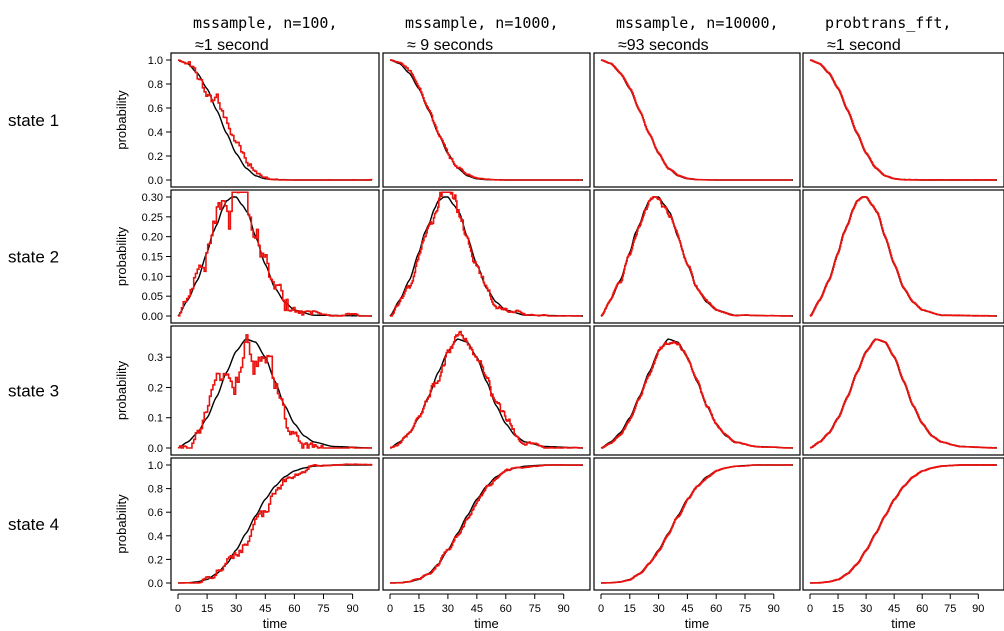  I want to click on column-header-args: , n=1000,, so click(517, 23).